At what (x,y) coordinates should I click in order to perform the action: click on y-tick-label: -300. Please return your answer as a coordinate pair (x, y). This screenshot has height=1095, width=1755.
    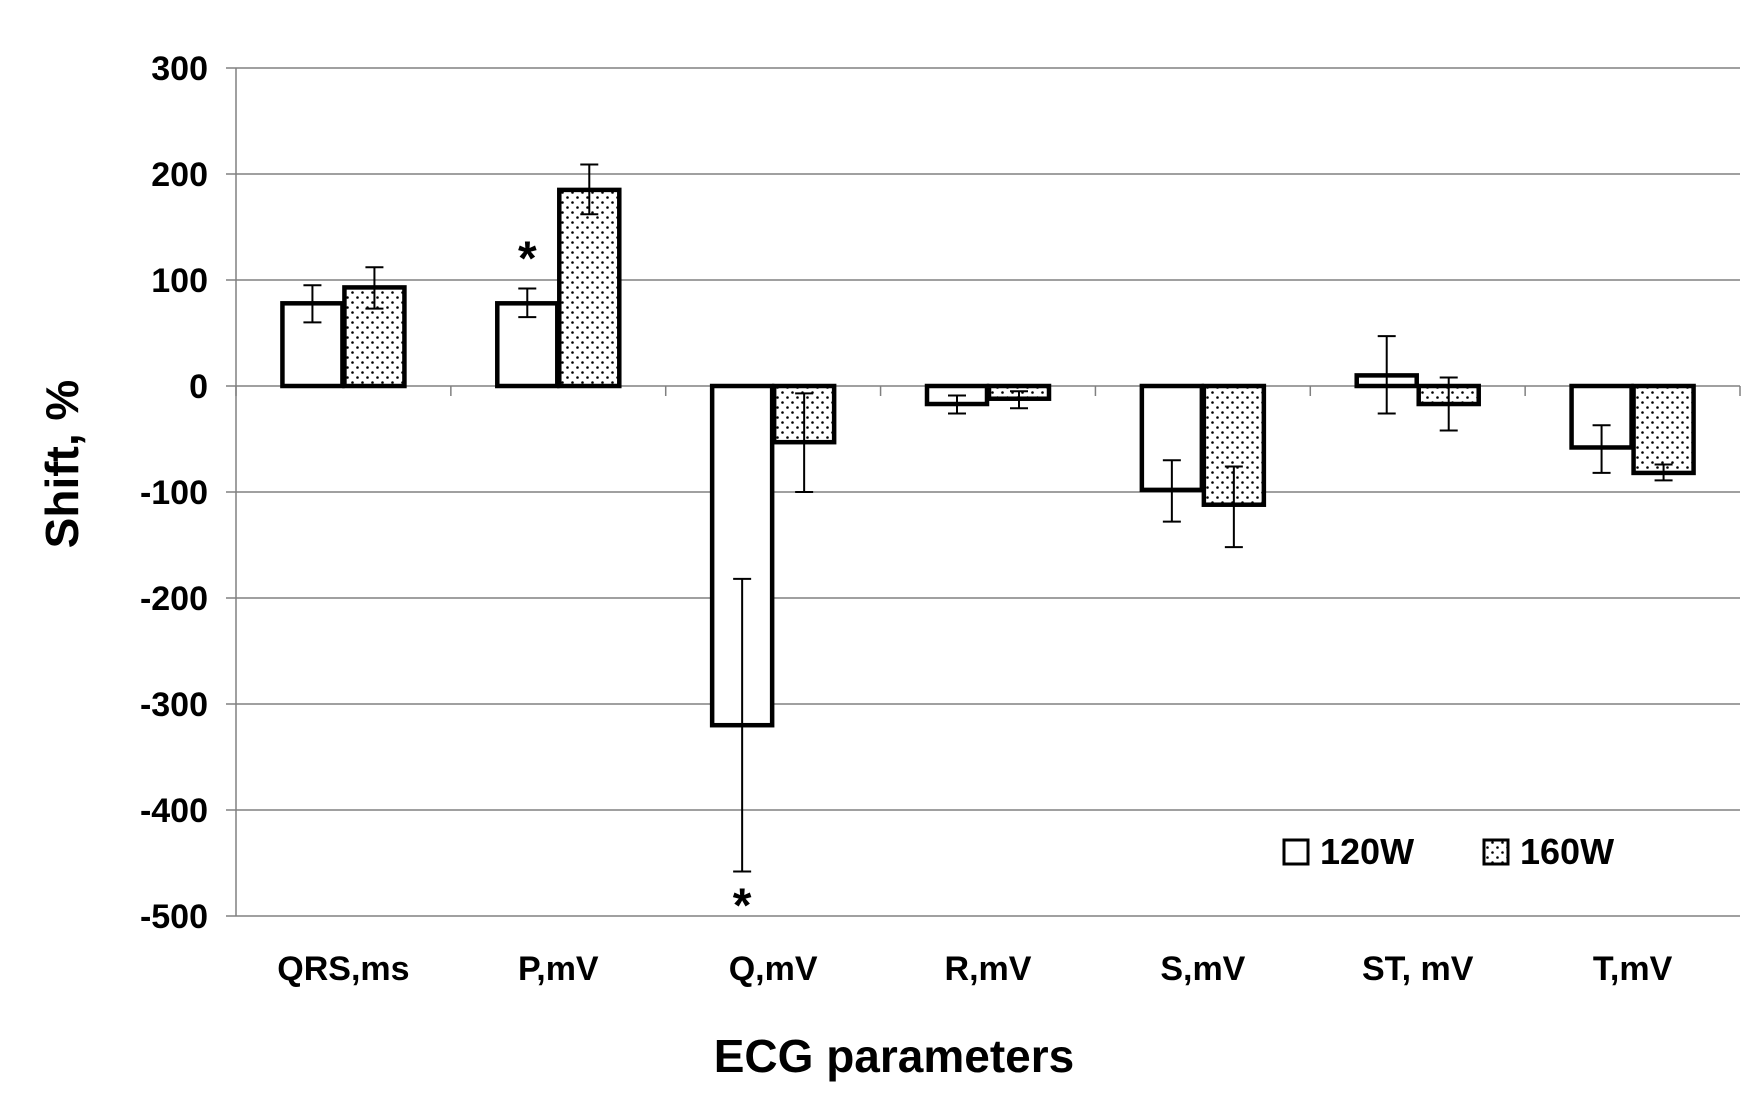
    Looking at the image, I should click on (174, 705).